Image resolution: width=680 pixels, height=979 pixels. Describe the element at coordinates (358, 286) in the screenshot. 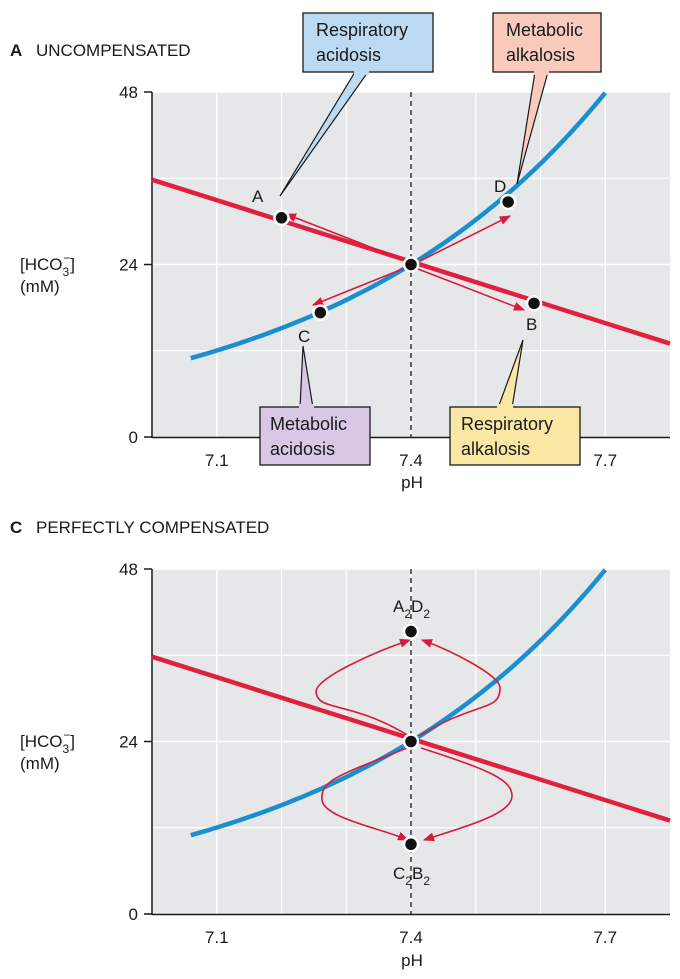

I see `panel-a-arrow-to-c` at that location.